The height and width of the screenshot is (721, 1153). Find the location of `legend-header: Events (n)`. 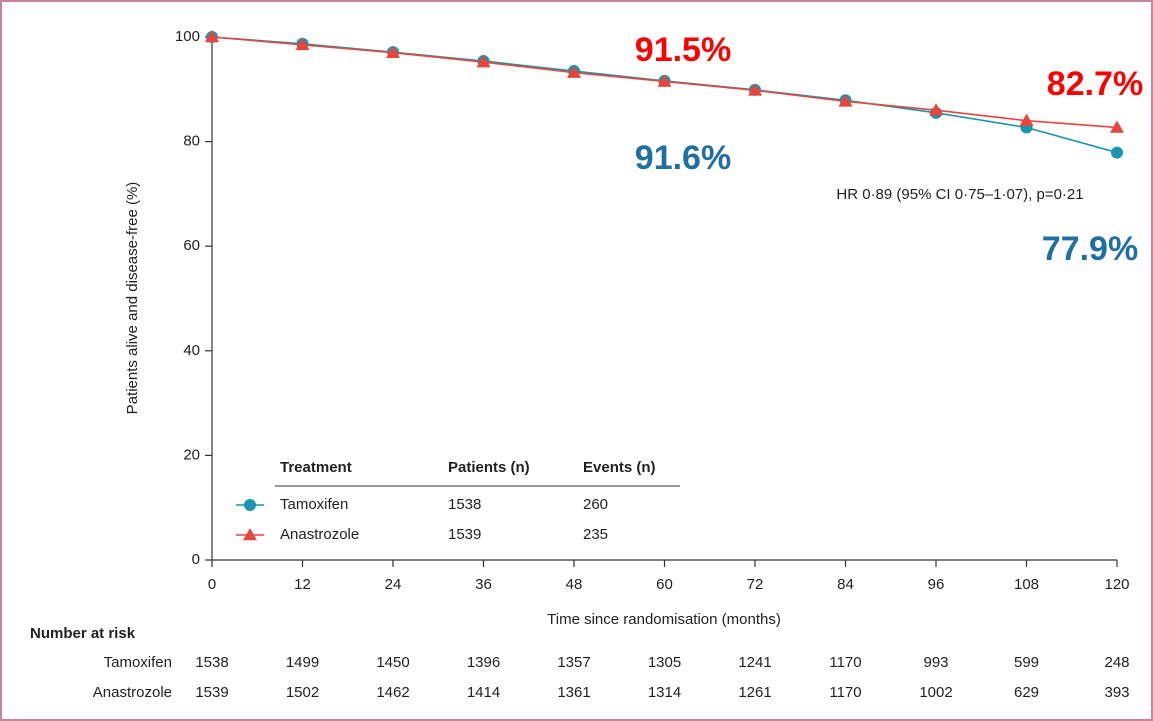

legend-header: Events (n) is located at coordinates (619, 467).